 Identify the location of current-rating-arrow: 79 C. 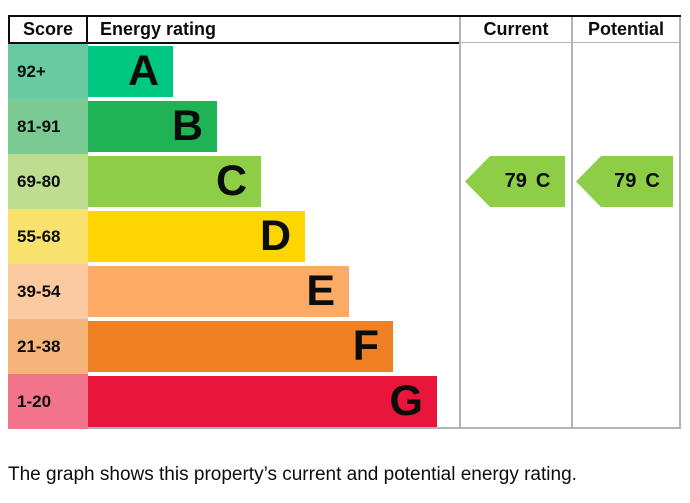
(515, 181).